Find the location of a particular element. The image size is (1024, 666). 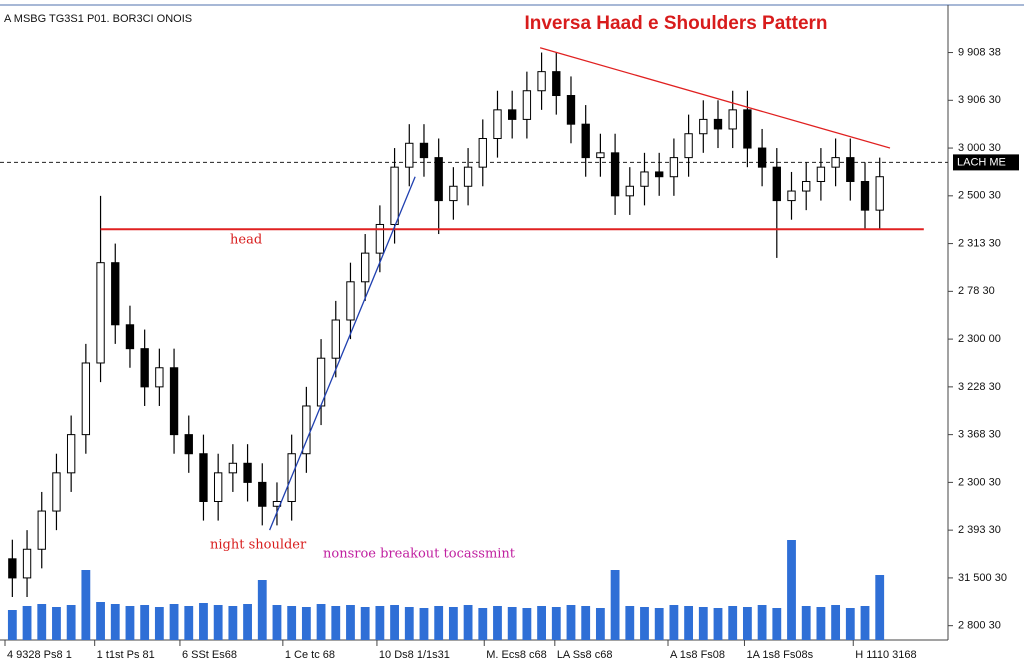

y-tick-label: 3 228 30 is located at coordinates (979, 387).